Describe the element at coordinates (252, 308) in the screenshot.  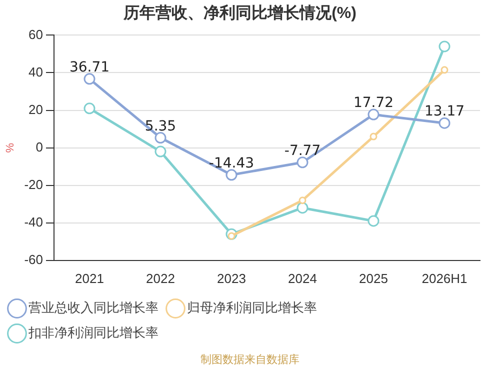
I see `legend-label: 归母净利润同比增长率` at that location.